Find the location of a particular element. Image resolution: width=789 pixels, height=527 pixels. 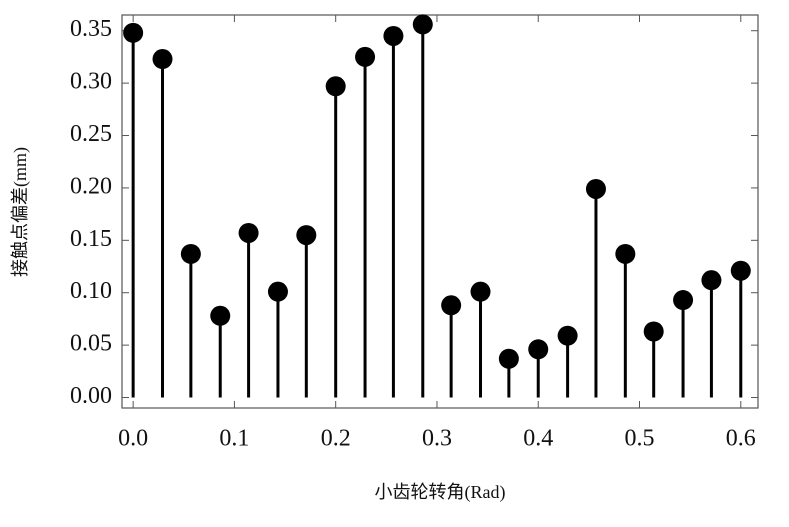

y-tick-label: 0.00 is located at coordinates (91, 396).